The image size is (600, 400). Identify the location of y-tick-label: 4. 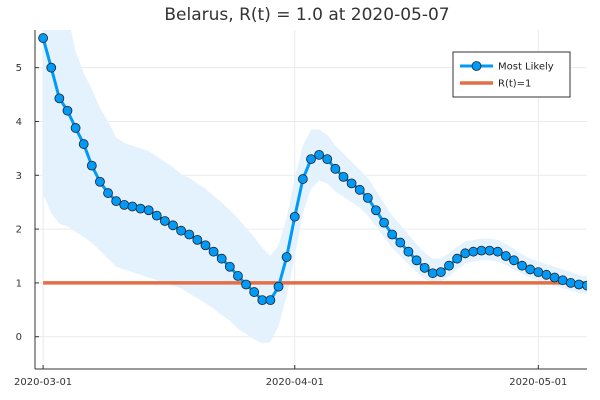
(19, 122).